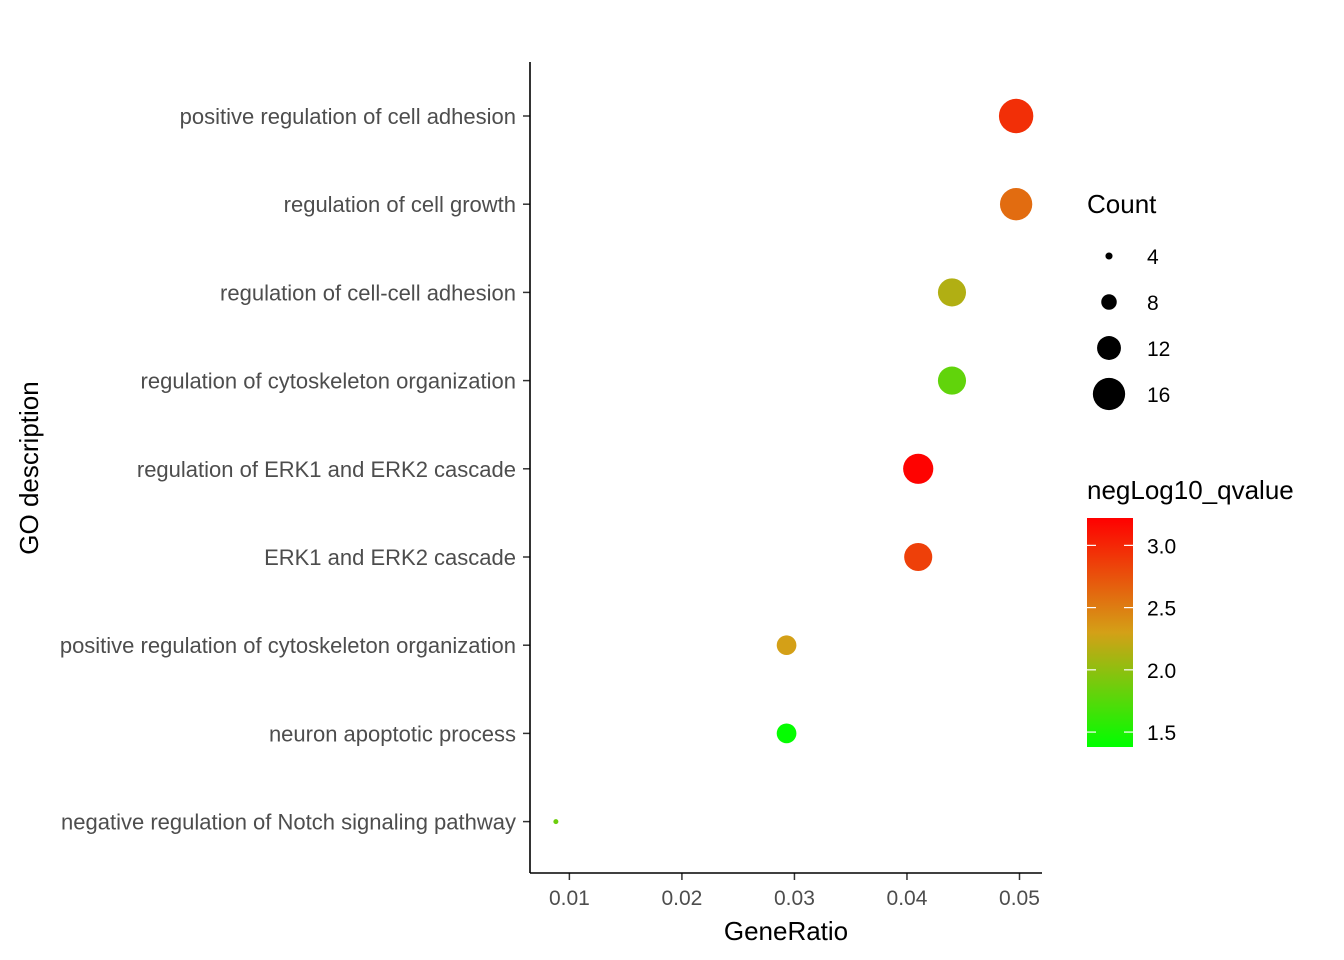  What do you see at coordinates (1161, 546) in the screenshot?
I see `colorbar-label: 3.0` at bounding box center [1161, 546].